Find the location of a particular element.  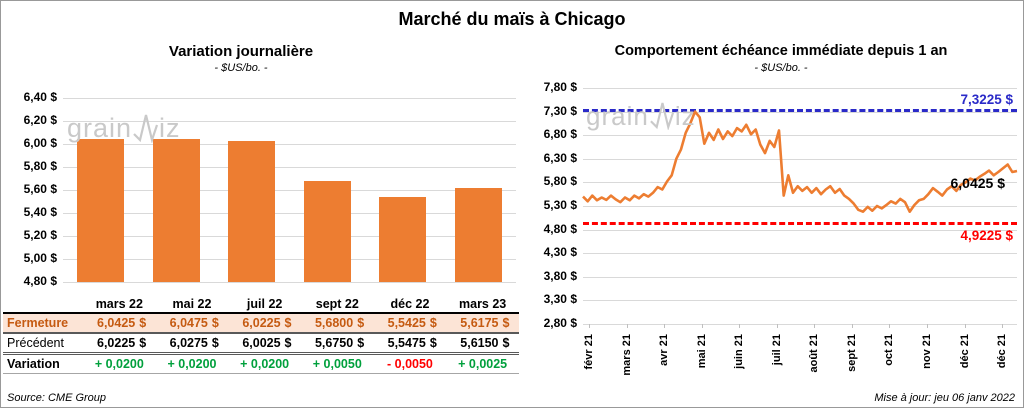

bar-y-tick-label: 5,80 $ is located at coordinates (40, 166).